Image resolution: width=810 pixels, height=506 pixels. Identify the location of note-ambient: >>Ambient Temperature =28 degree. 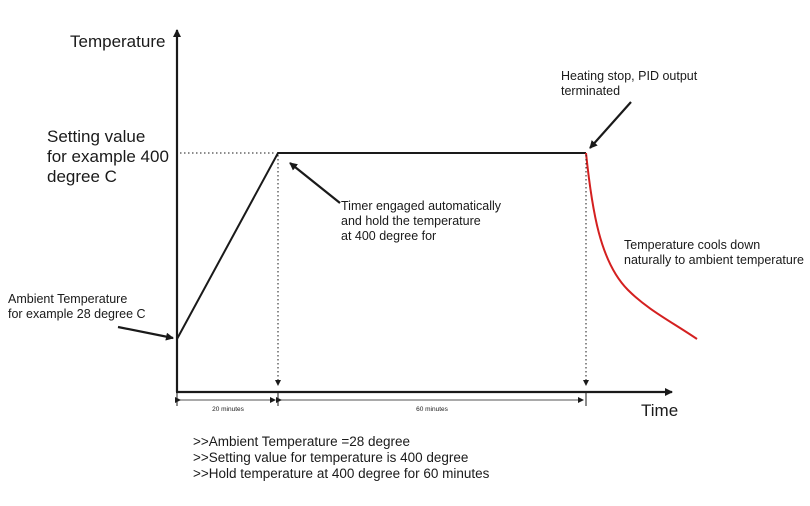
(302, 441).